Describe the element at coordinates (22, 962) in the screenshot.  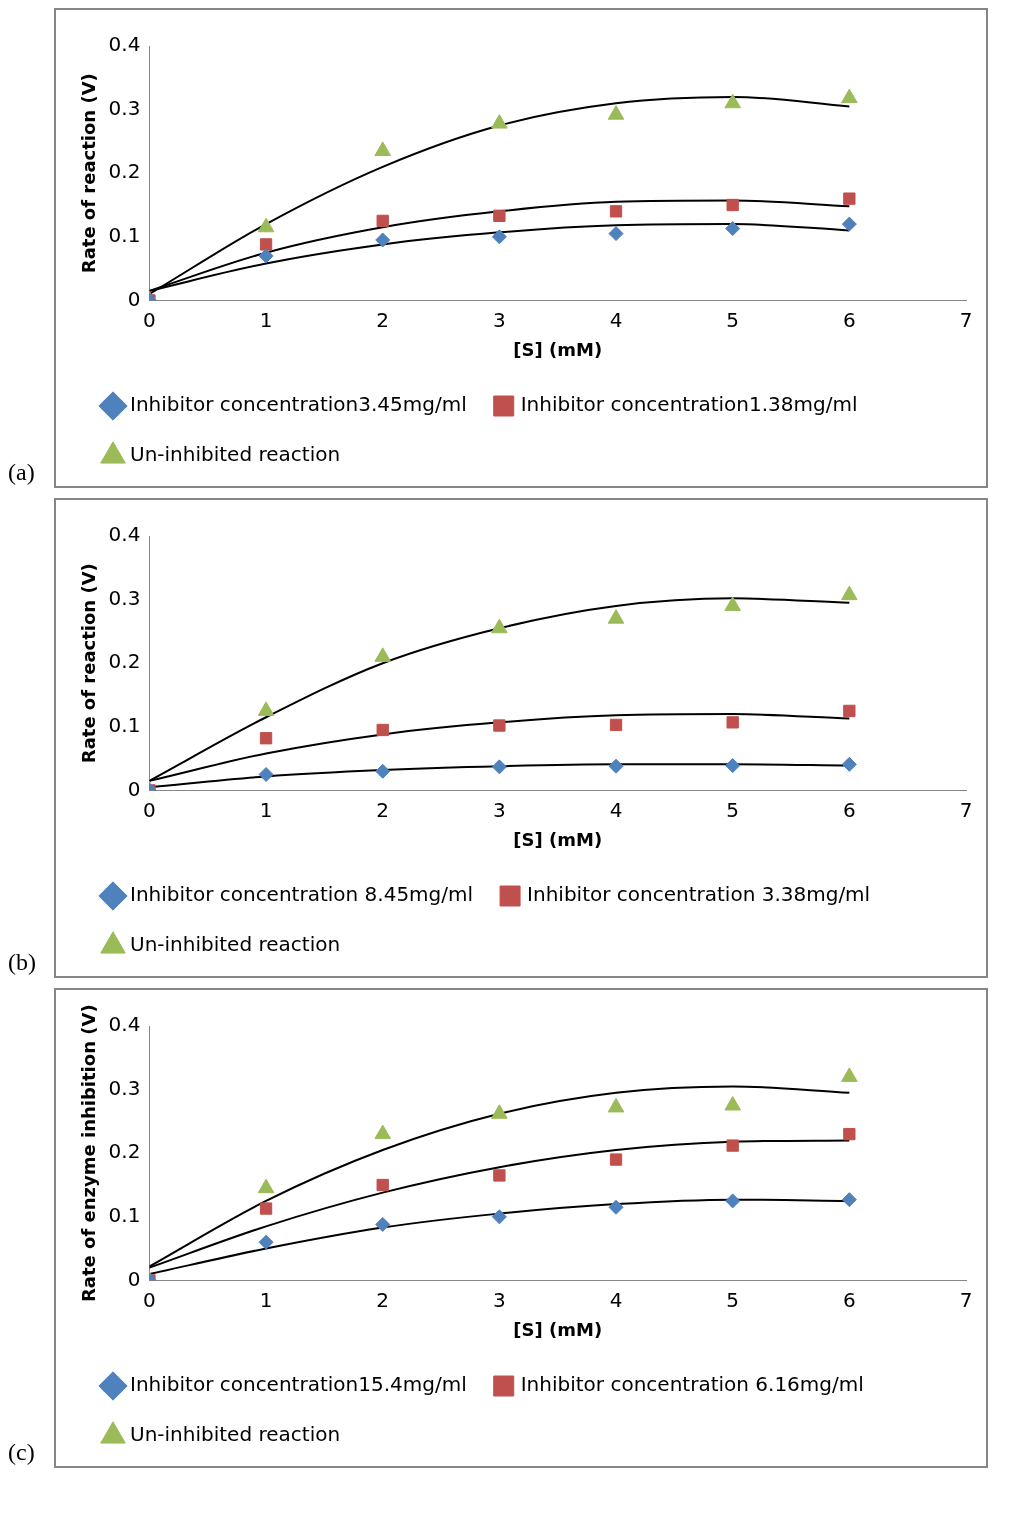
I see `text: (b)` at that location.